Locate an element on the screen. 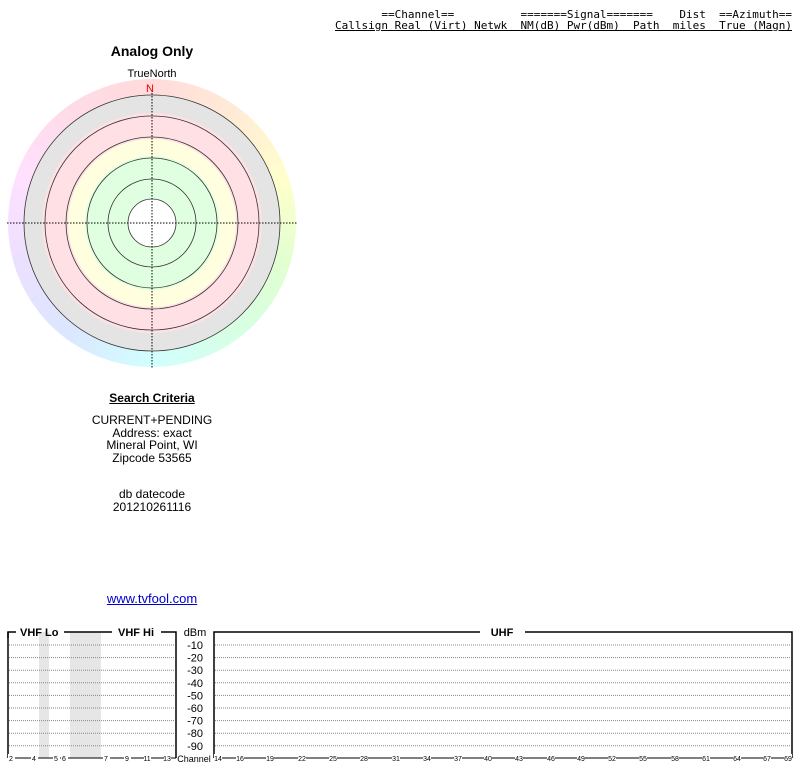  vhf-channel-tick: 4 is located at coordinates (34, 759).